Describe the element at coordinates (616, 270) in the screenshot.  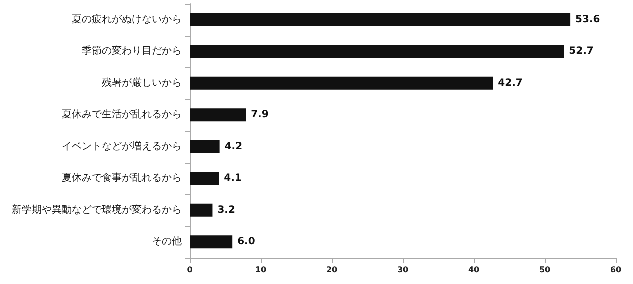
I see `x-tick-label: 60` at that location.